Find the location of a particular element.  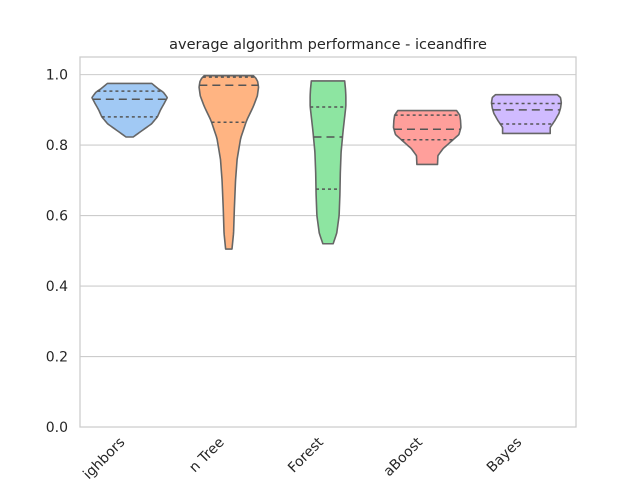

y-tick-label: 0.6 is located at coordinates (57, 217).